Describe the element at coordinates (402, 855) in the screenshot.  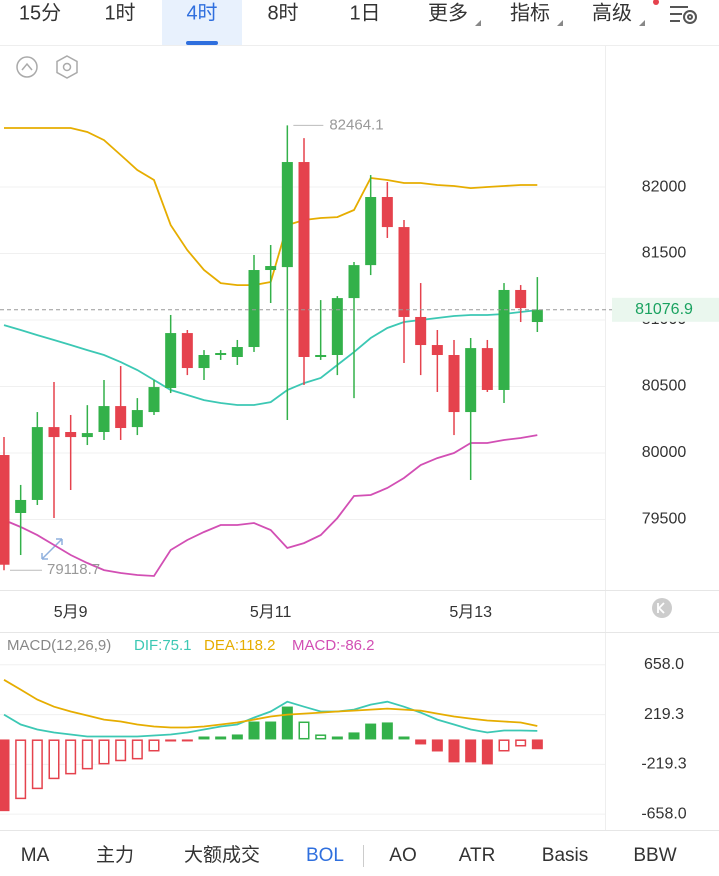
I see `indicator-tab: AO` at that location.